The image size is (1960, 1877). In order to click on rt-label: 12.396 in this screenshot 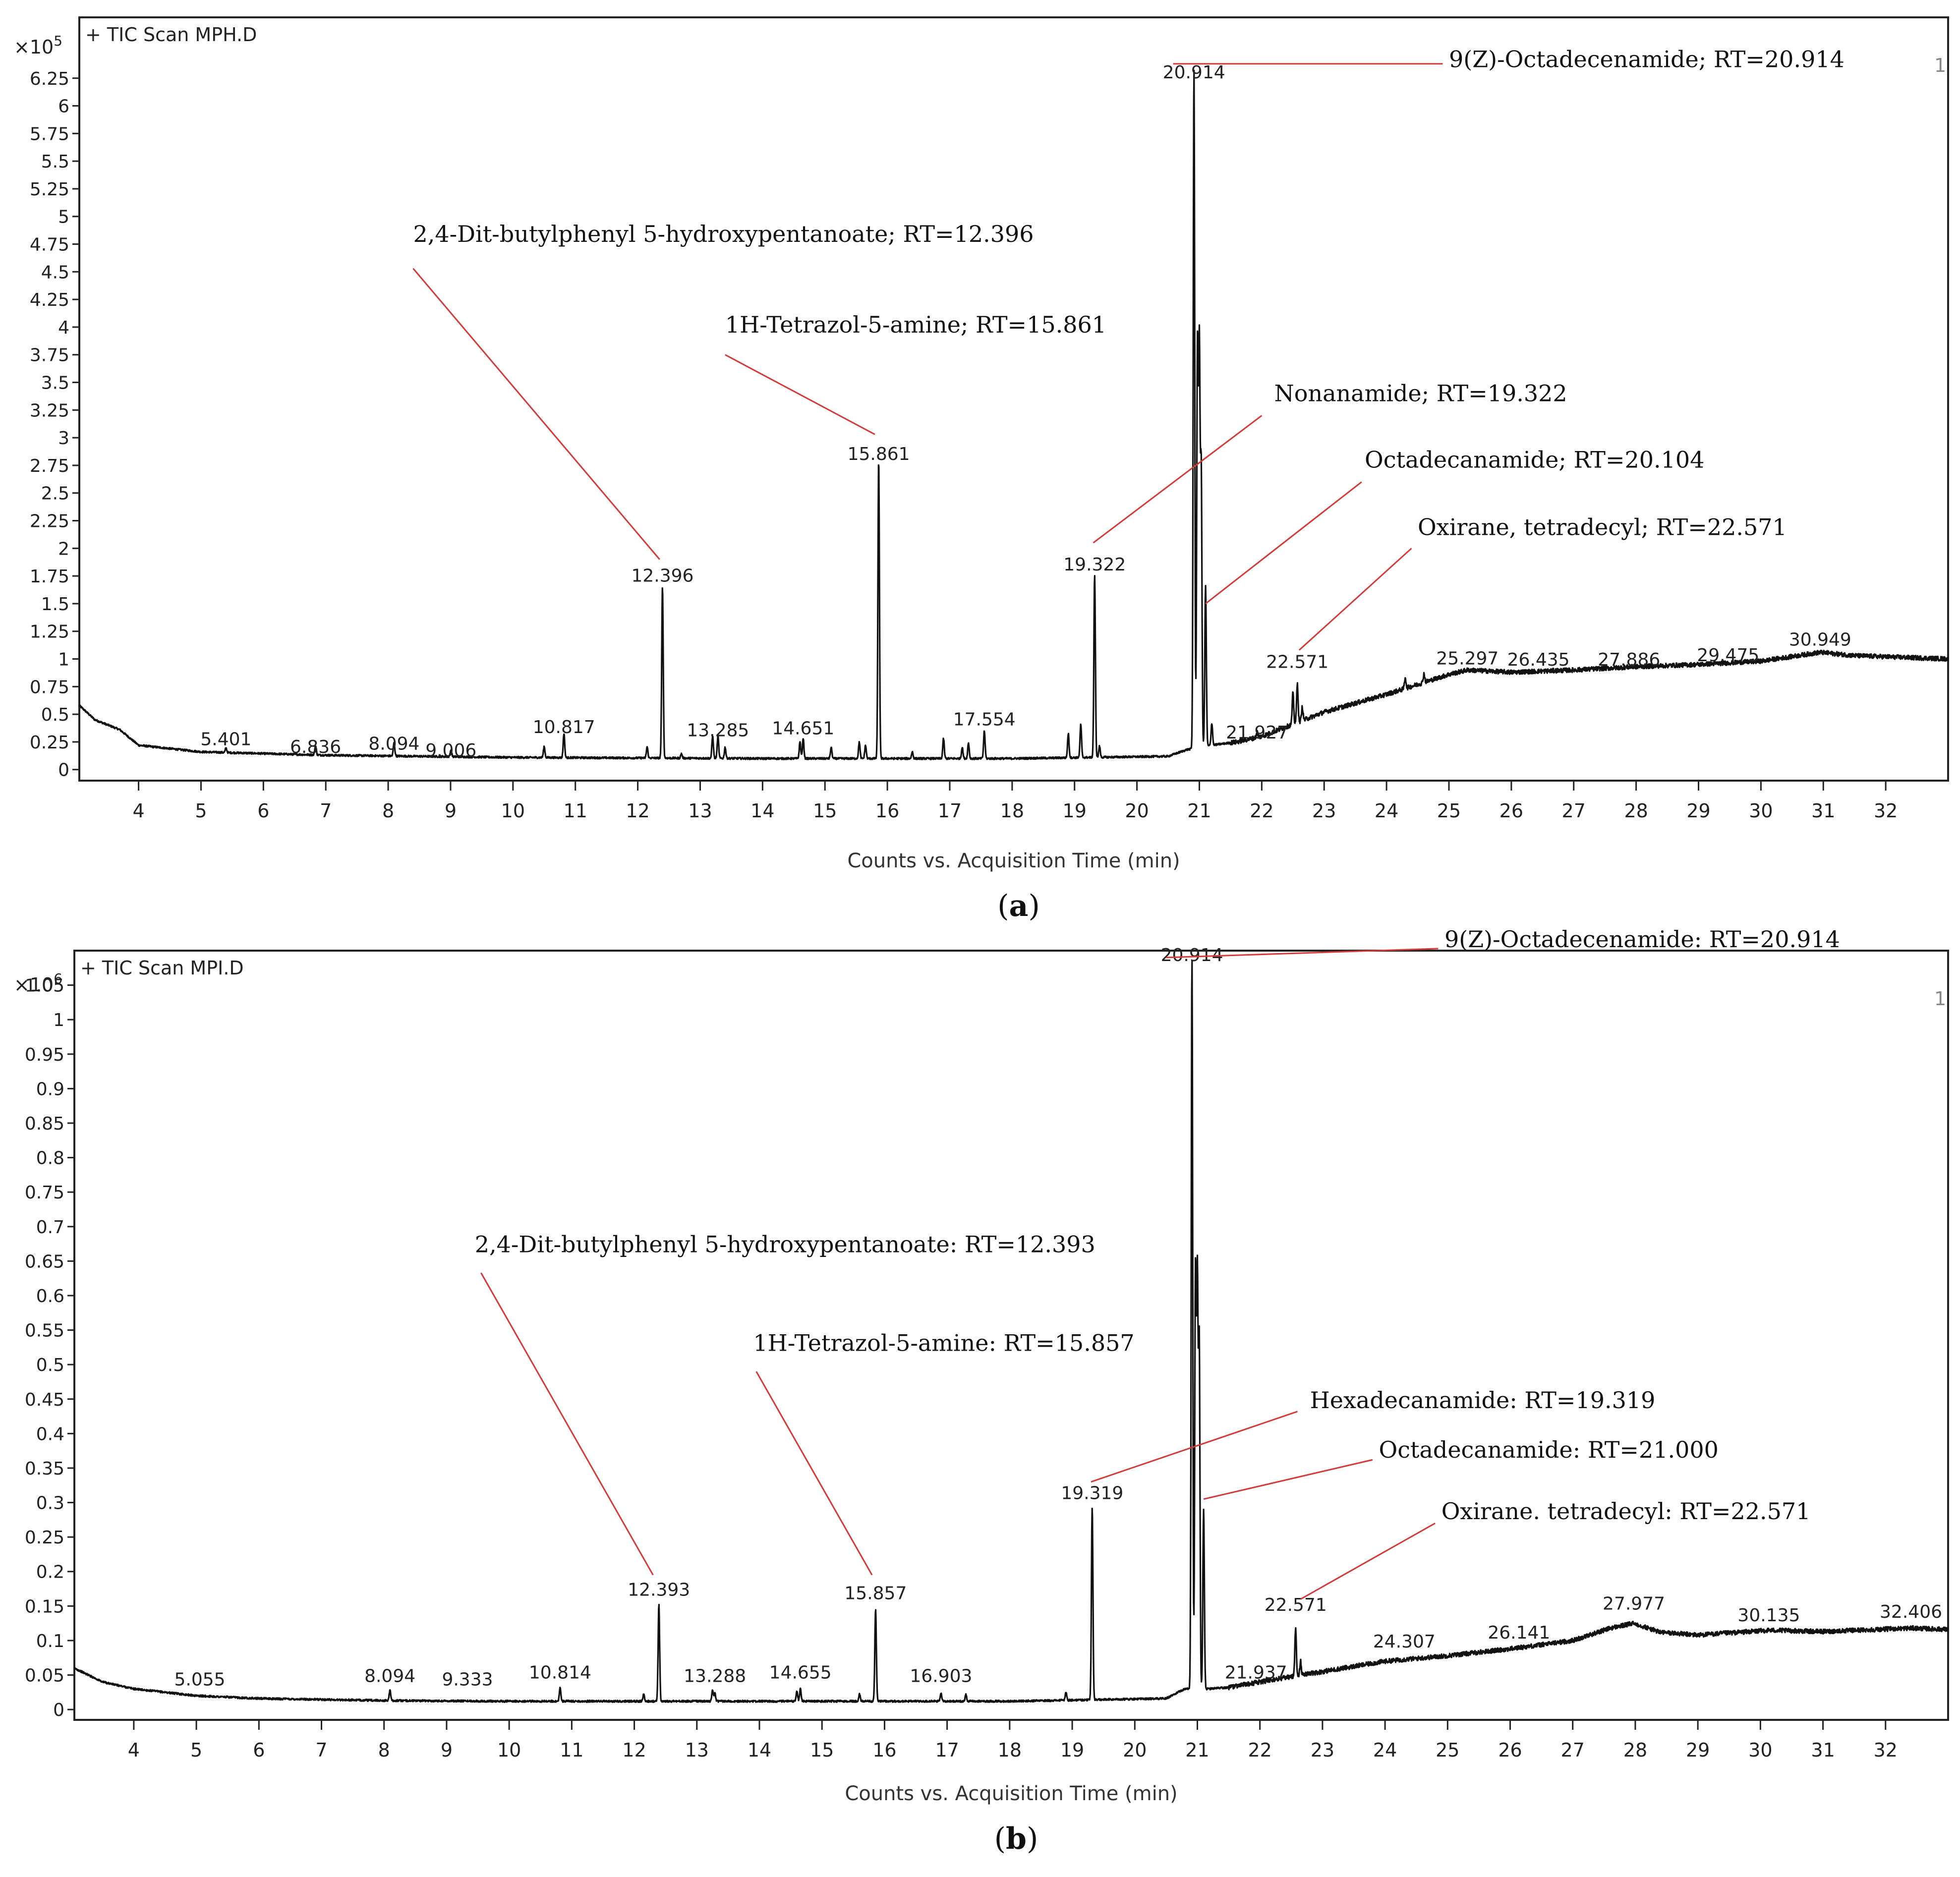, I will do `click(662, 576)`.